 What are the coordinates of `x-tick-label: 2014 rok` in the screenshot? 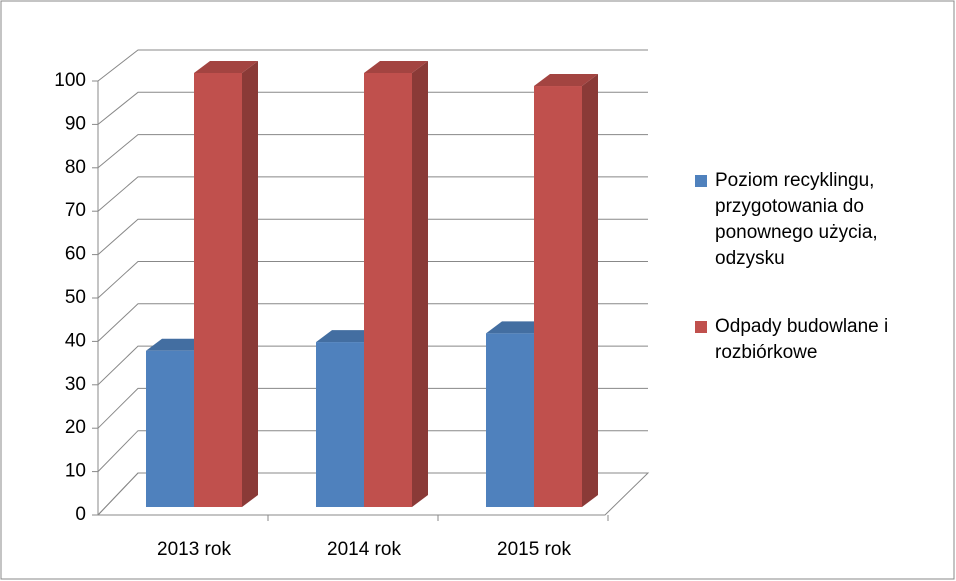 It's located at (364, 549).